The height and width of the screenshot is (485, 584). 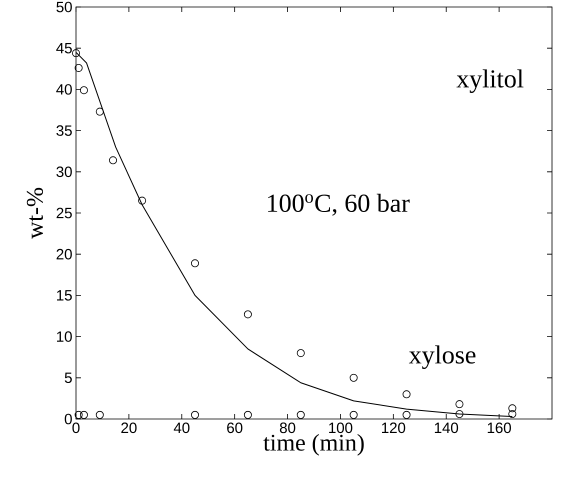 What do you see at coordinates (68, 419) in the screenshot?
I see `y-tick-label: 0` at bounding box center [68, 419].